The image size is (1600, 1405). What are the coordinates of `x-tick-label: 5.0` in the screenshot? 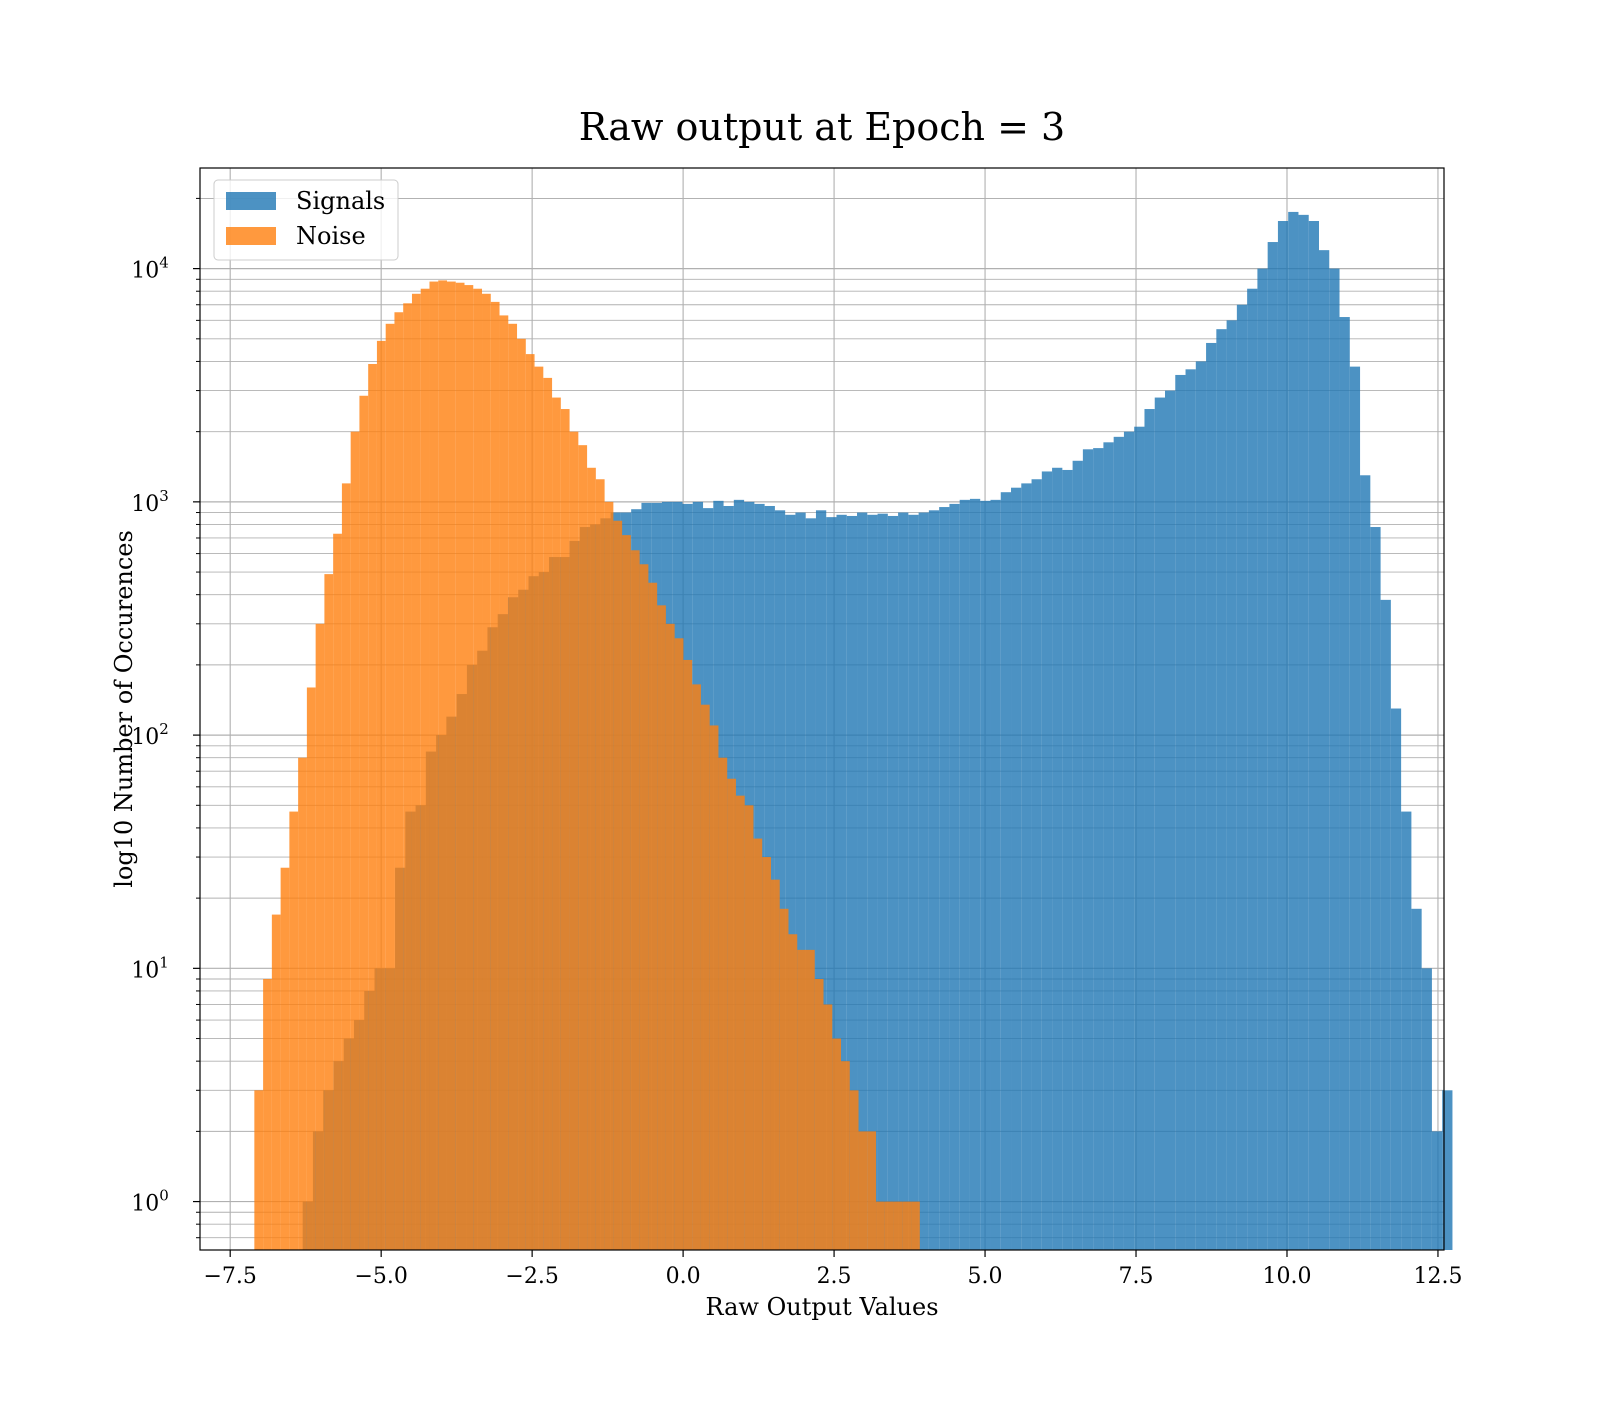 It's located at (985, 1276).